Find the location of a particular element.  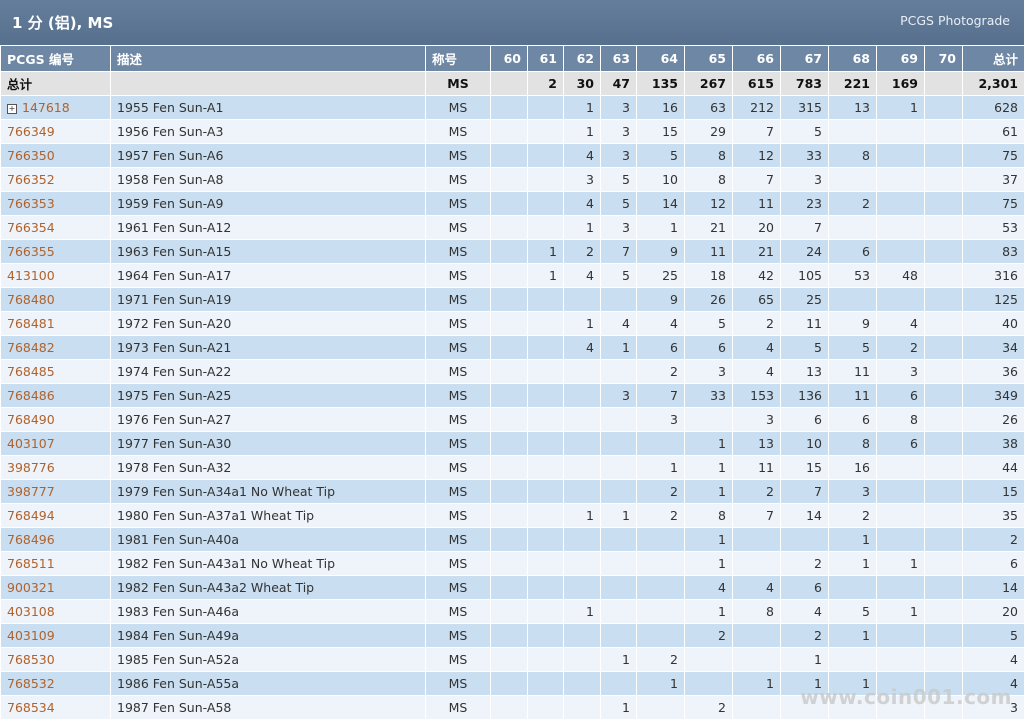

description-cell: 1977 Fen Sun-A30 is located at coordinates (268, 443).